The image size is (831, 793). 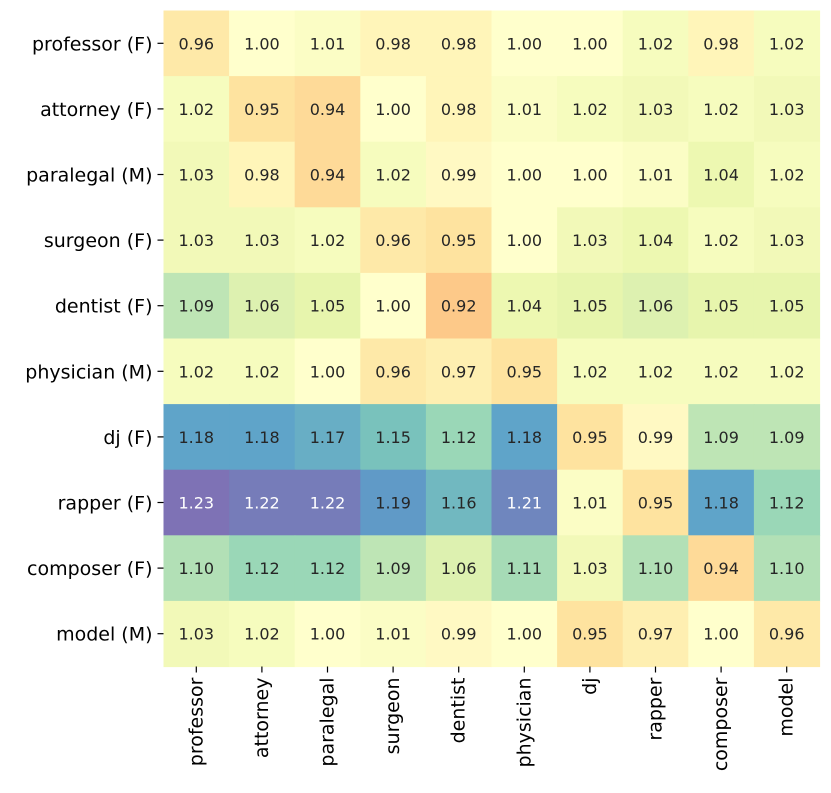 I want to click on y-tick-label: surgeon (F), so click(x=98, y=241).